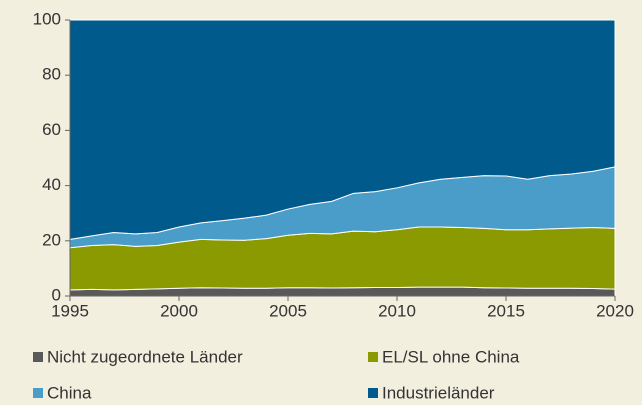  Describe the element at coordinates (69, 392) in the screenshot. I see `legend-label: China` at that location.